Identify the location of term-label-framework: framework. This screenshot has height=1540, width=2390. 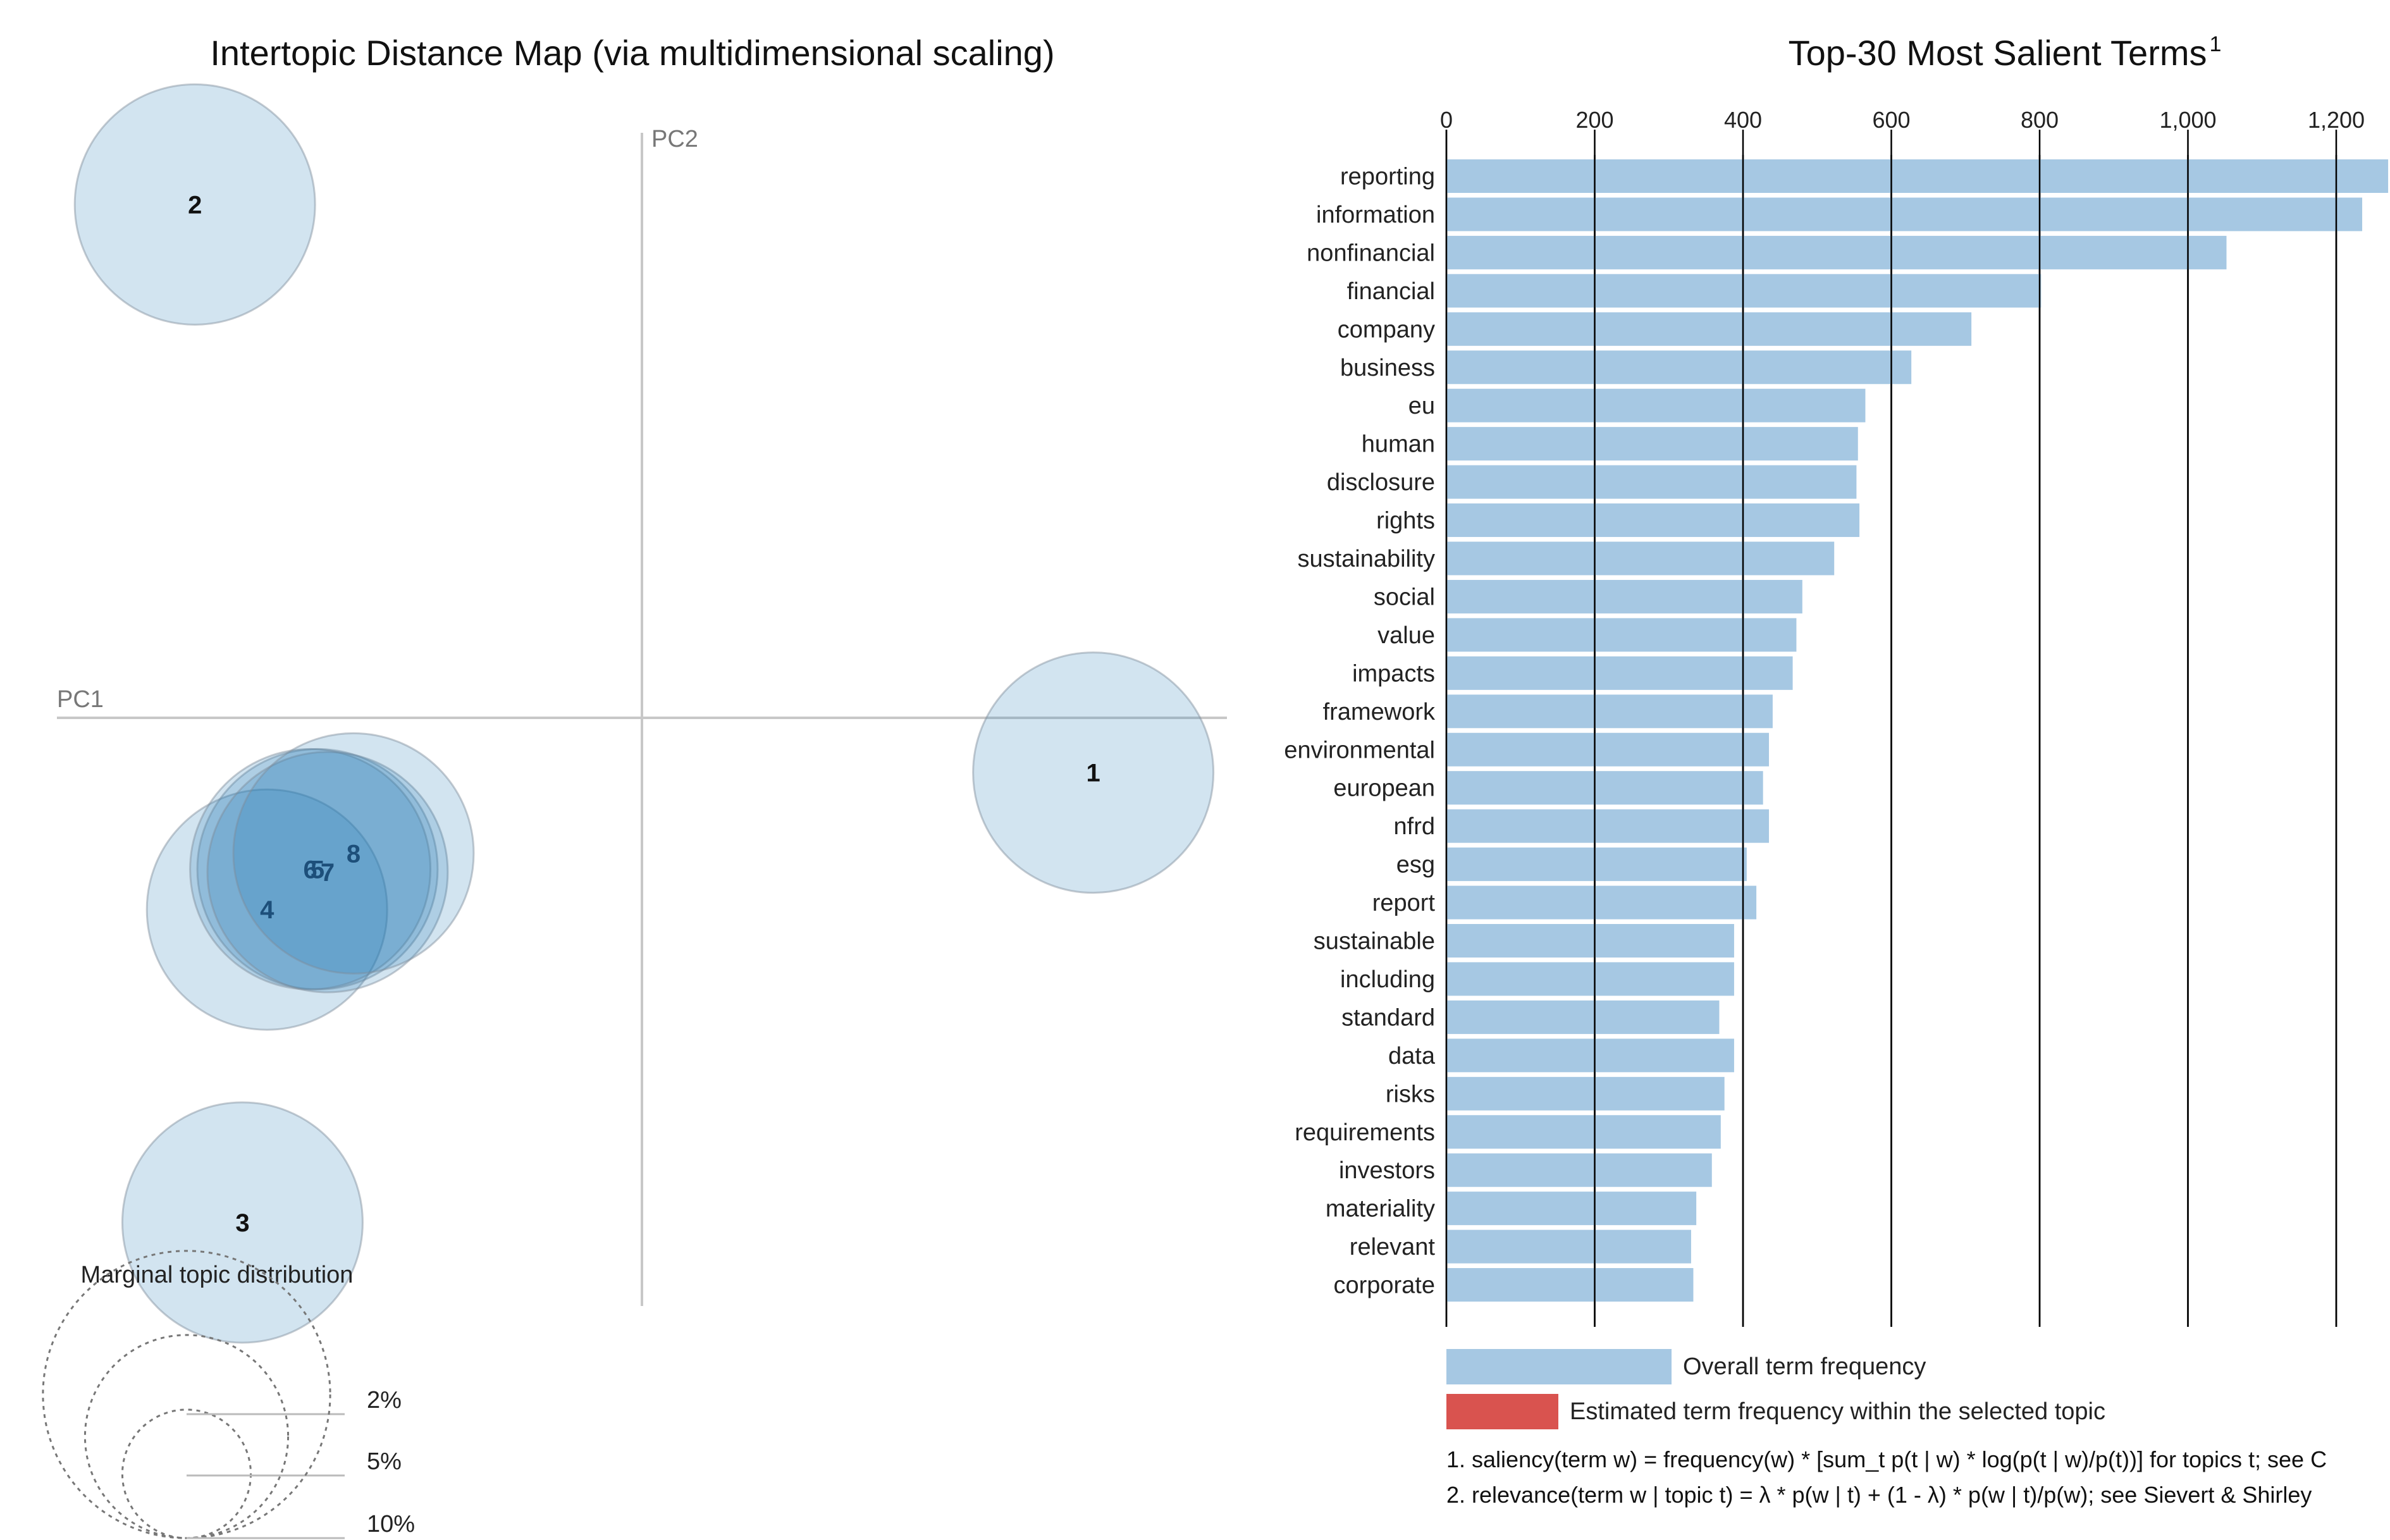
(1379, 712).